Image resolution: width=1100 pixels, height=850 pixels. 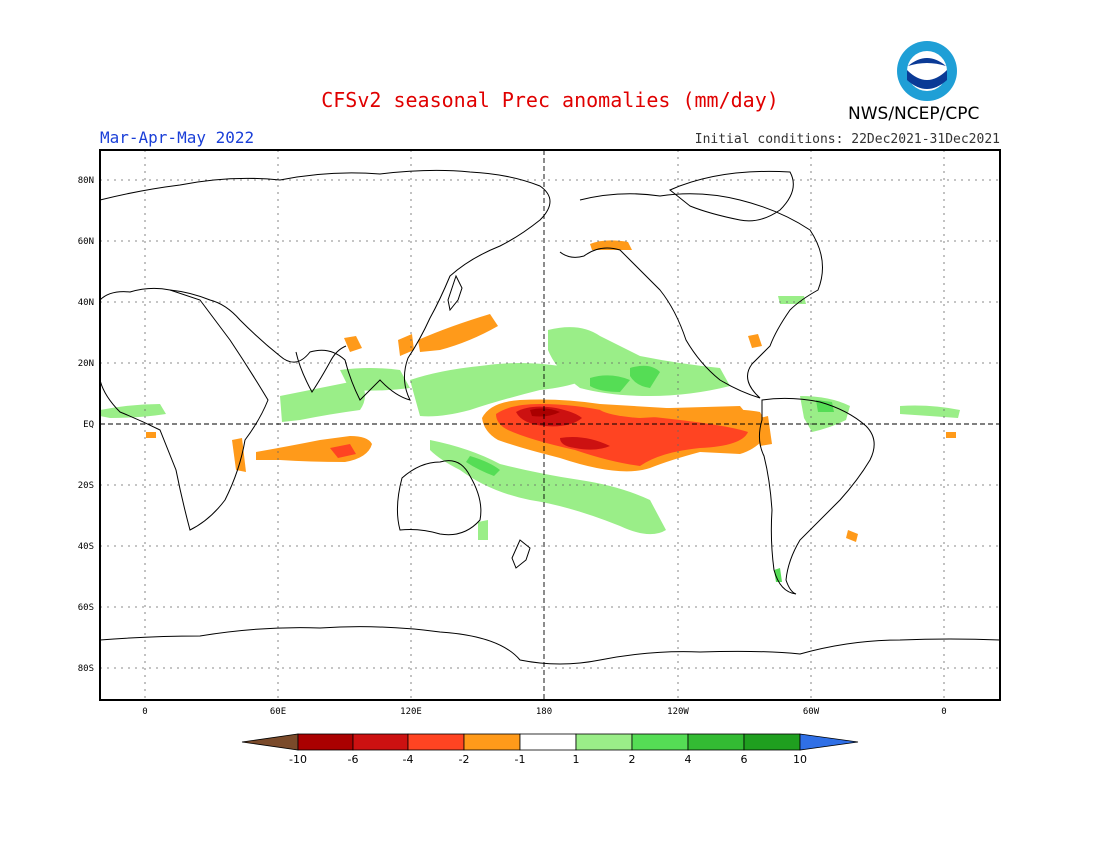 I want to click on colorbar-label: -10, so click(x=298, y=759).